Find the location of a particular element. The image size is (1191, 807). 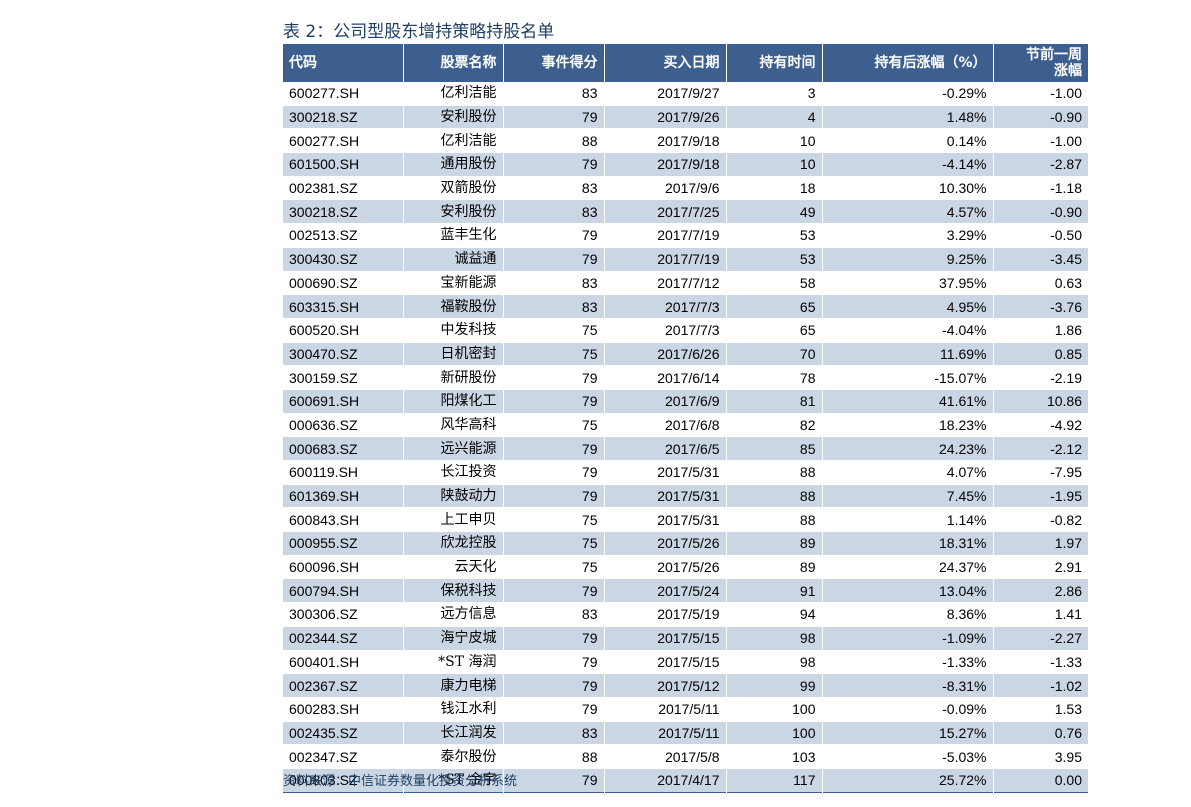

table-header-row: 代码 股票名称 事件得分 买入日期 持有时间 持有后涨幅（%） 节前一周 涨幅 is located at coordinates (685, 63).